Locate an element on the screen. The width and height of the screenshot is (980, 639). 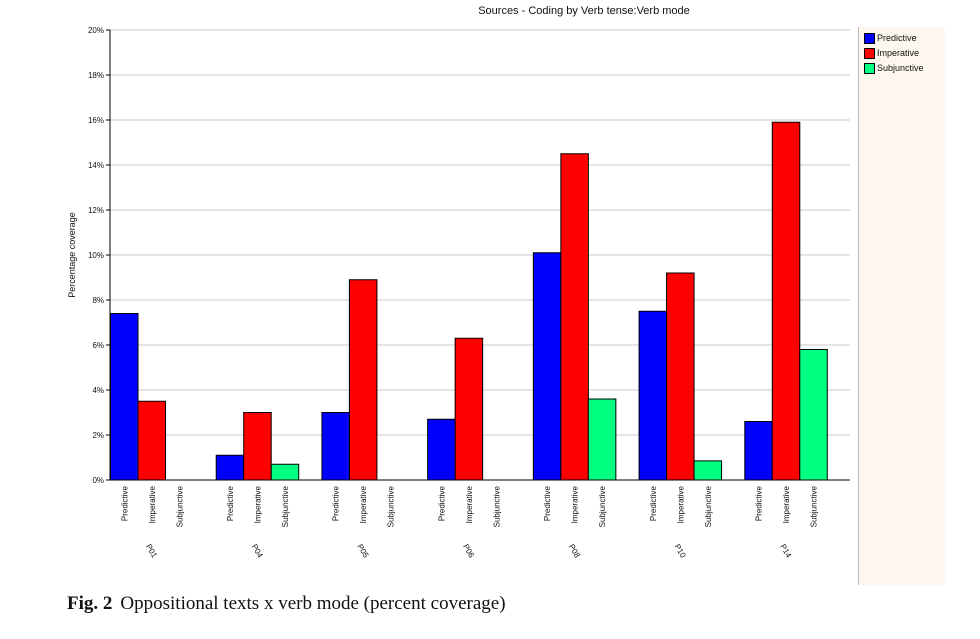
bar-p14-imperative is located at coordinates (786, 301).